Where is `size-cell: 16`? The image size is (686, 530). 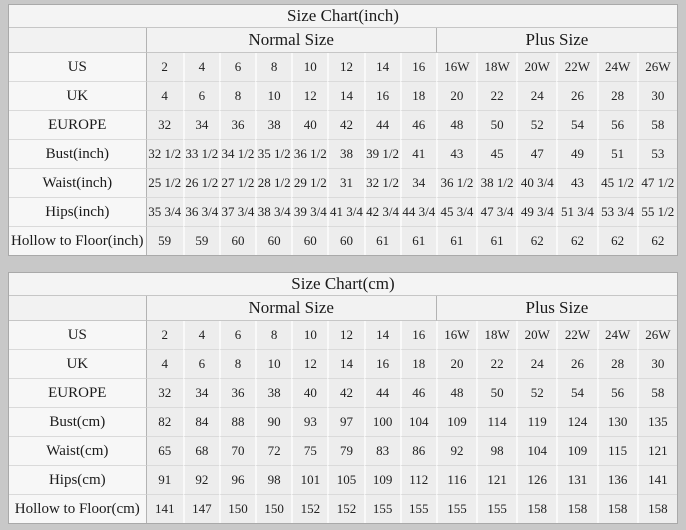 size-cell: 16 is located at coordinates (381, 95).